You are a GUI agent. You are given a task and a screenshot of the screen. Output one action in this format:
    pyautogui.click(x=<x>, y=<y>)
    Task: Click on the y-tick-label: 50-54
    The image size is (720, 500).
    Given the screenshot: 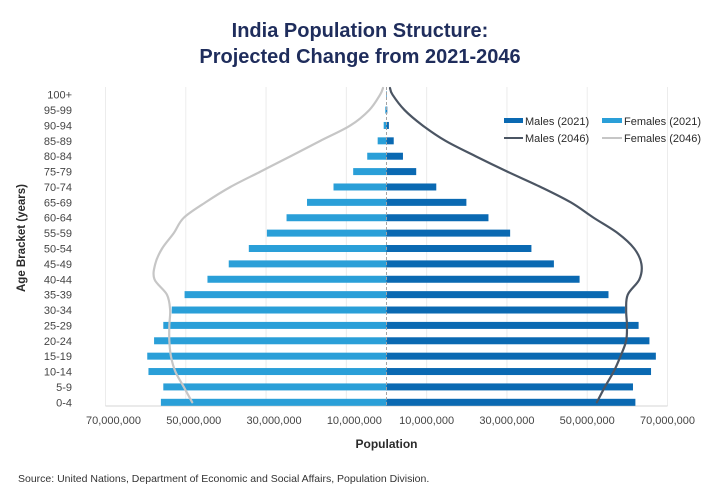 What is the action you would take?
    pyautogui.click(x=58, y=250)
    